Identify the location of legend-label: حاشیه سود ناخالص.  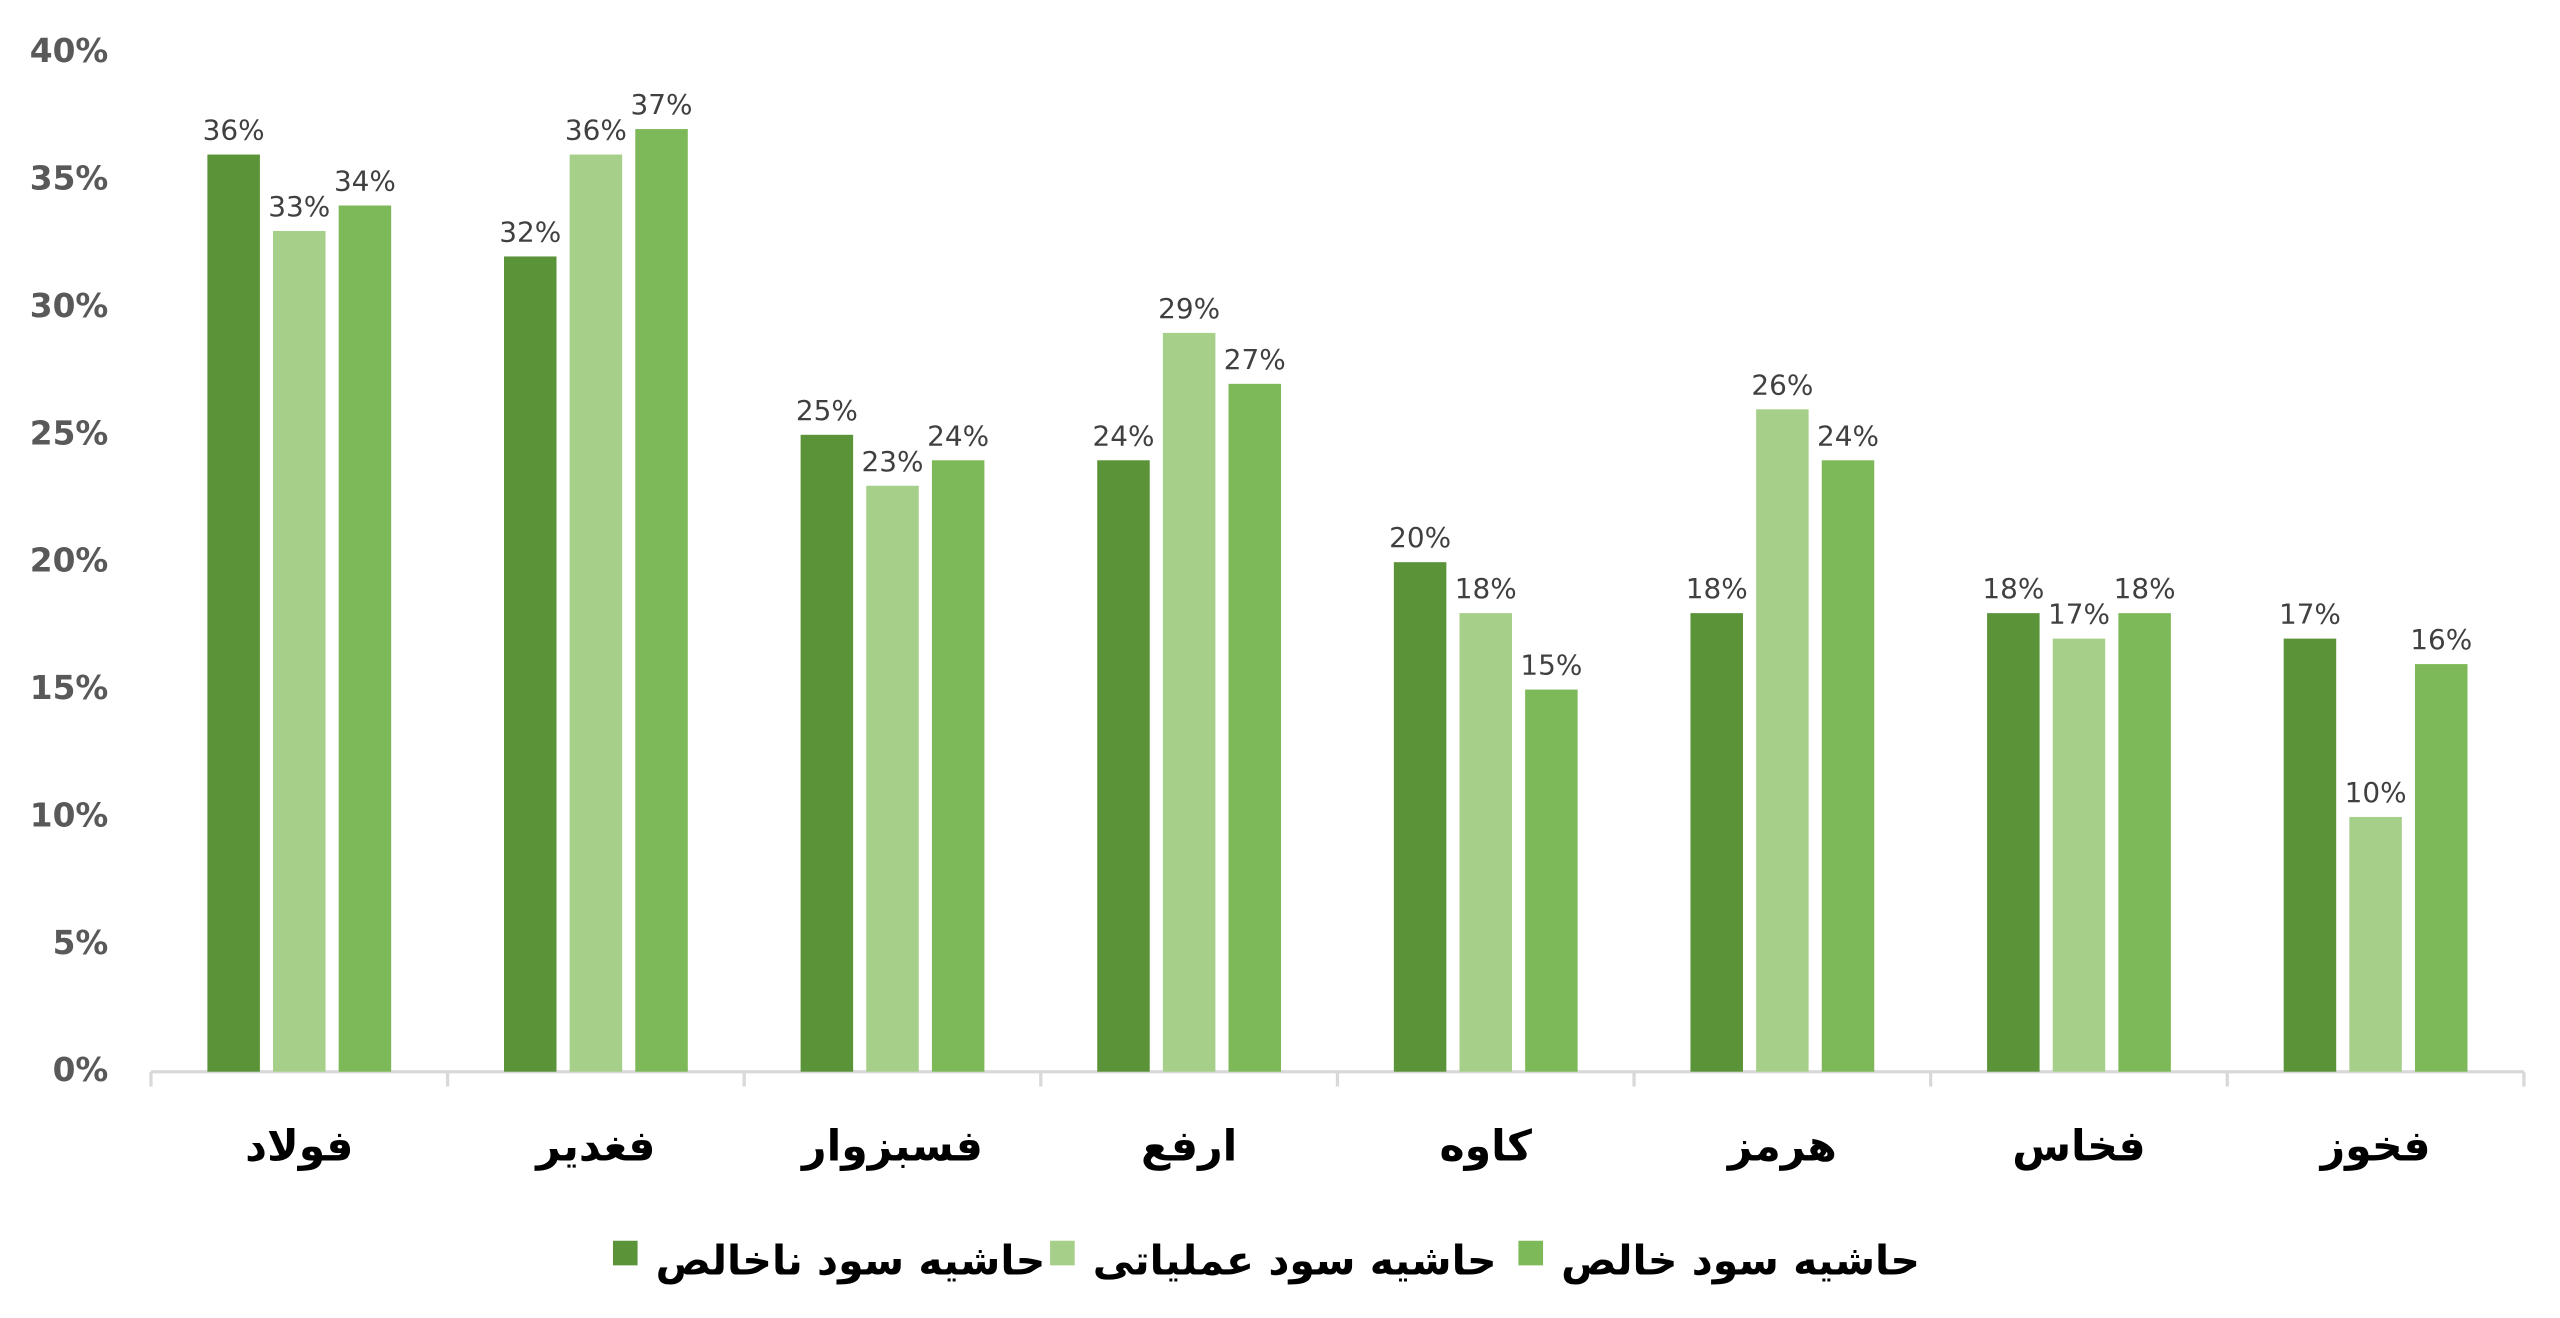
(851, 1261).